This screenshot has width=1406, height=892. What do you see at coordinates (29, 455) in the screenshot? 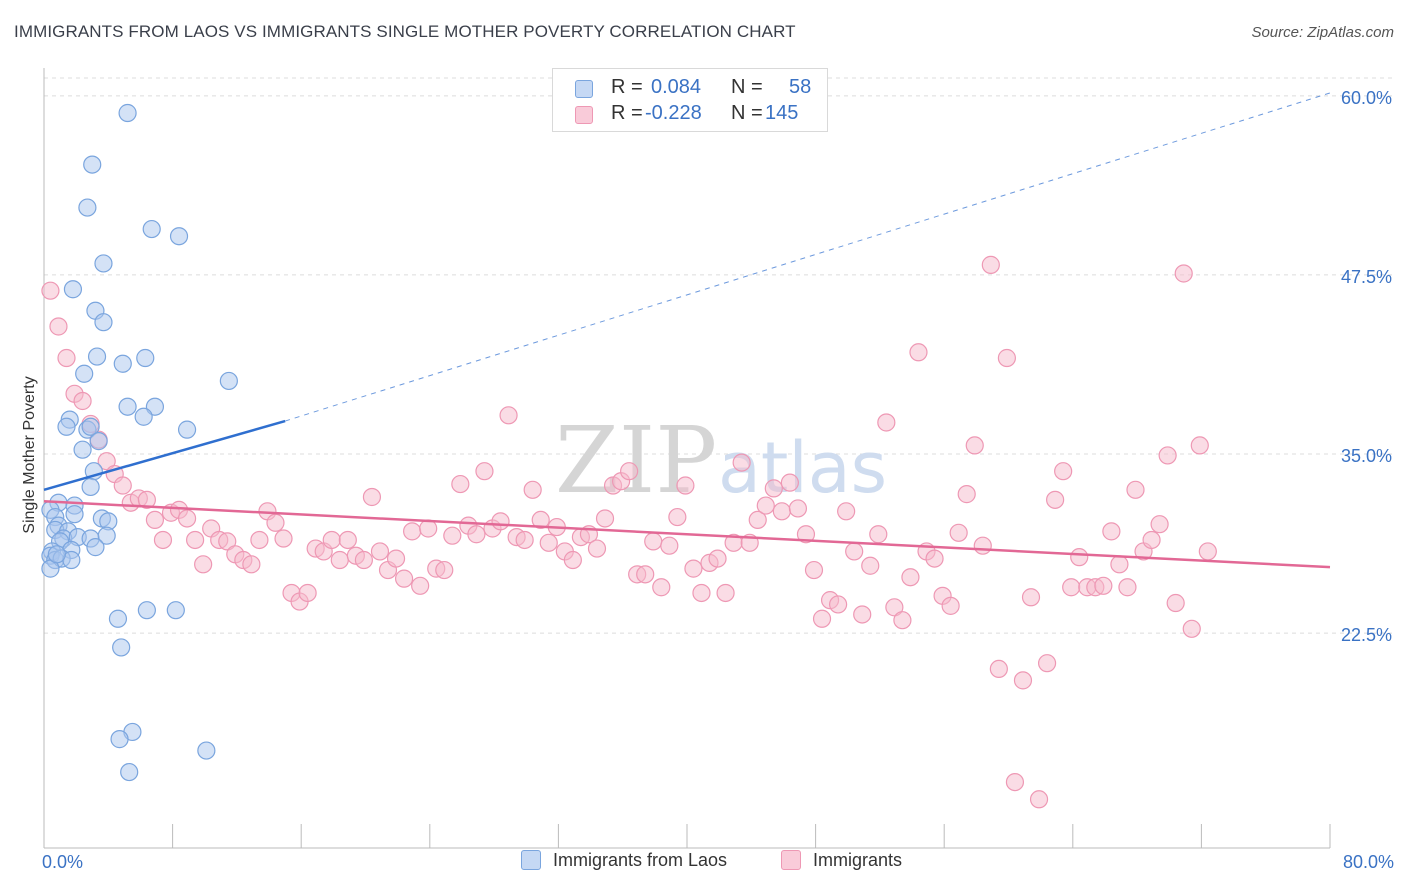
I see `y-axis-label: Single Mother Poverty` at bounding box center [29, 455].